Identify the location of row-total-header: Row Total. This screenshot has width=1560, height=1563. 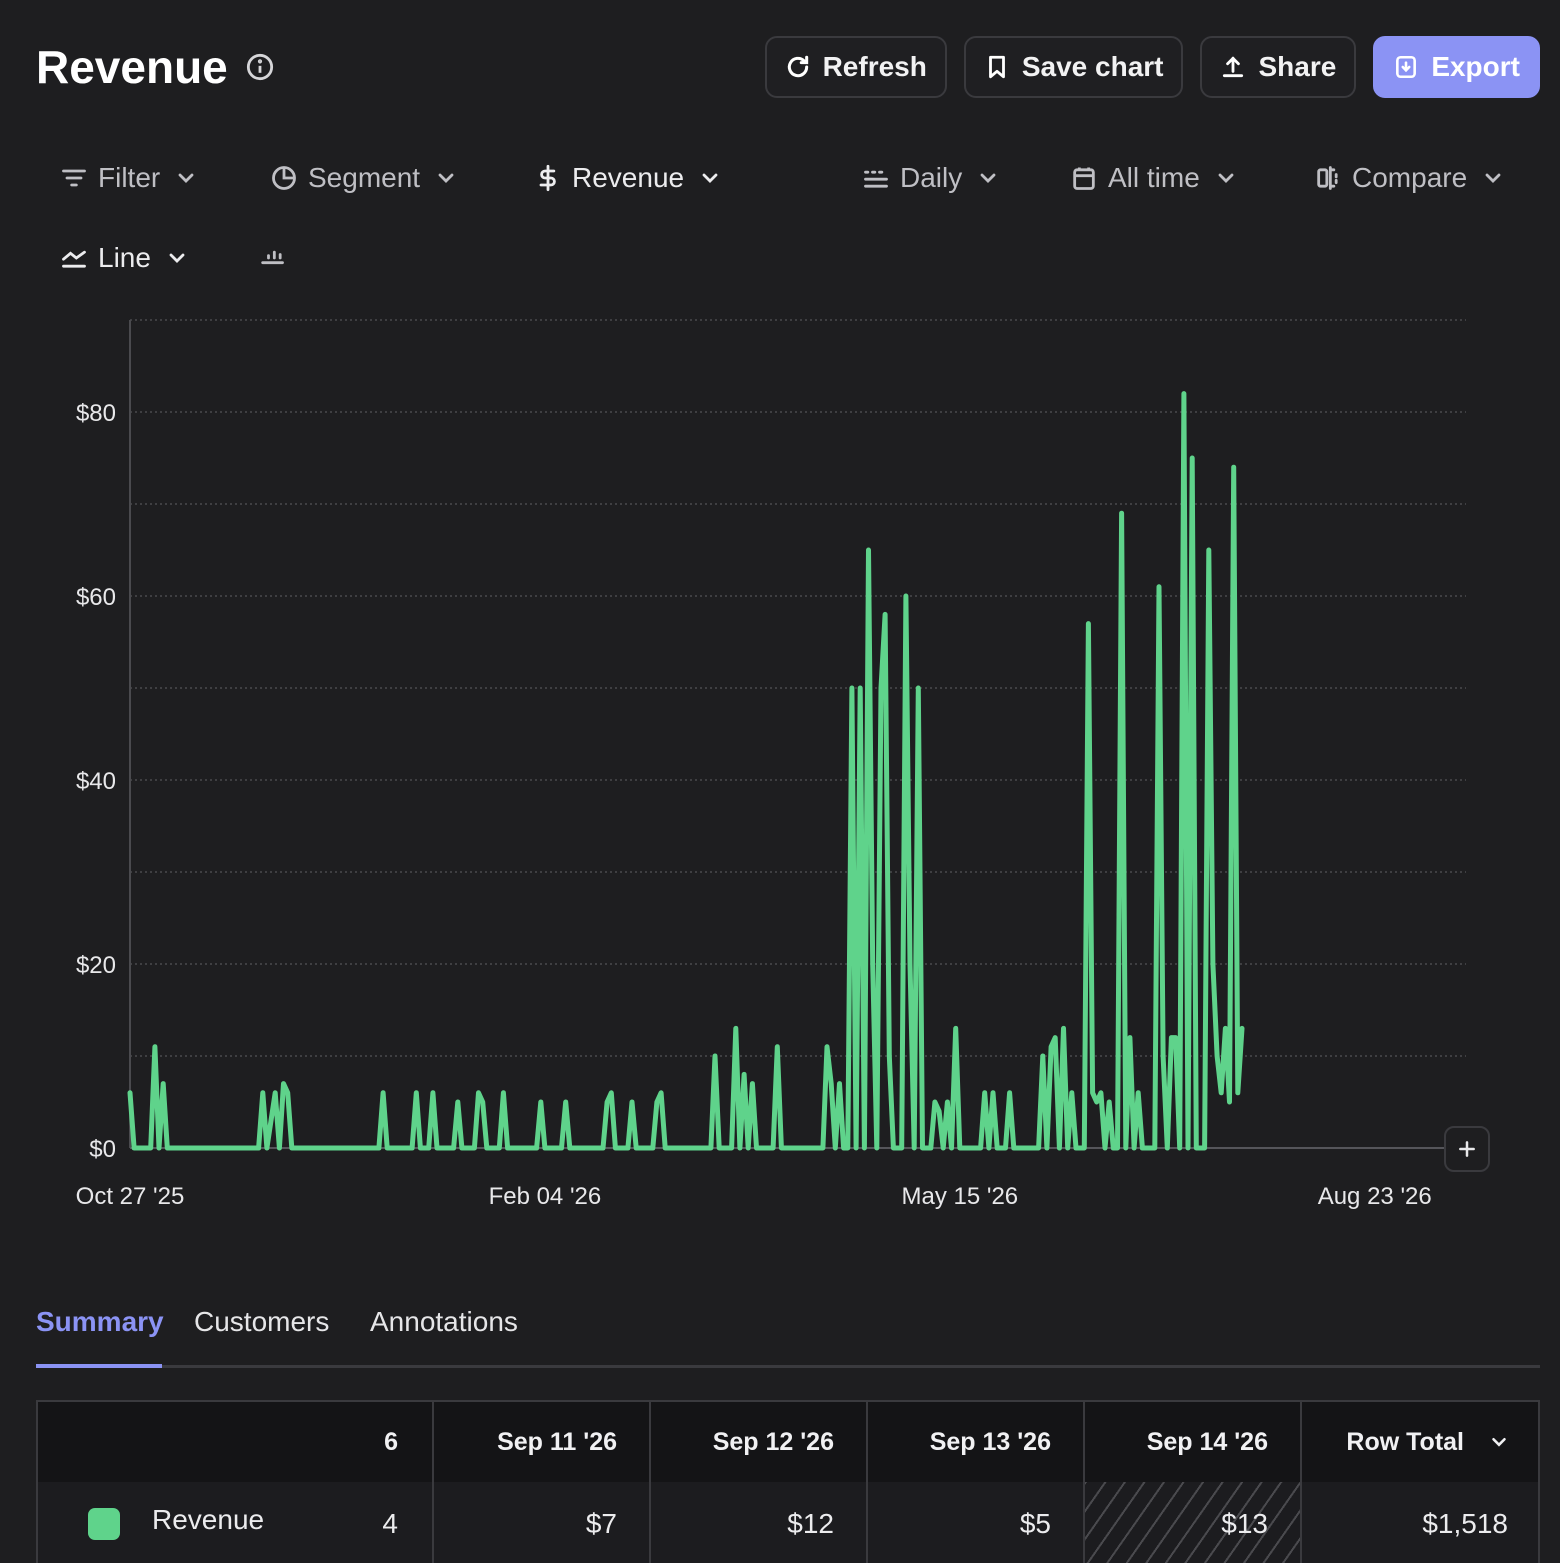
(1420, 1442).